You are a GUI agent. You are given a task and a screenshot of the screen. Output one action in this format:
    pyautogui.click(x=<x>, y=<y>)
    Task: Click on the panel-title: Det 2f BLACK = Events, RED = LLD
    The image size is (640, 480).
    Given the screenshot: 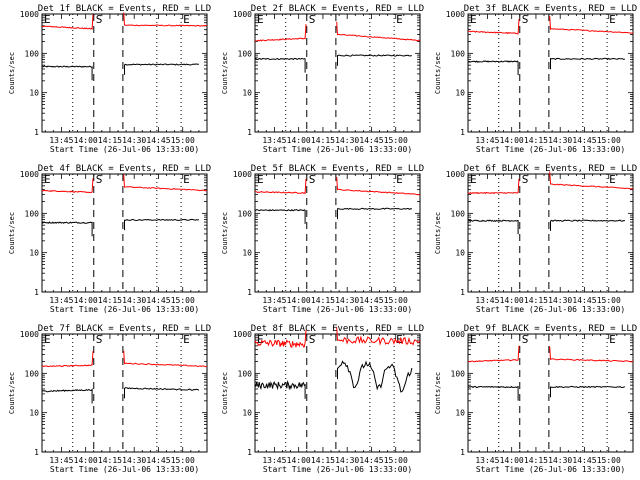 What is the action you would take?
    pyautogui.click(x=337, y=9)
    